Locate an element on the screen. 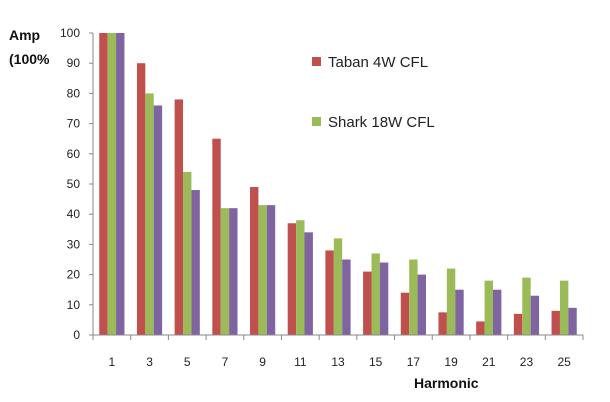  bar-series3-h25 is located at coordinates (572, 321).